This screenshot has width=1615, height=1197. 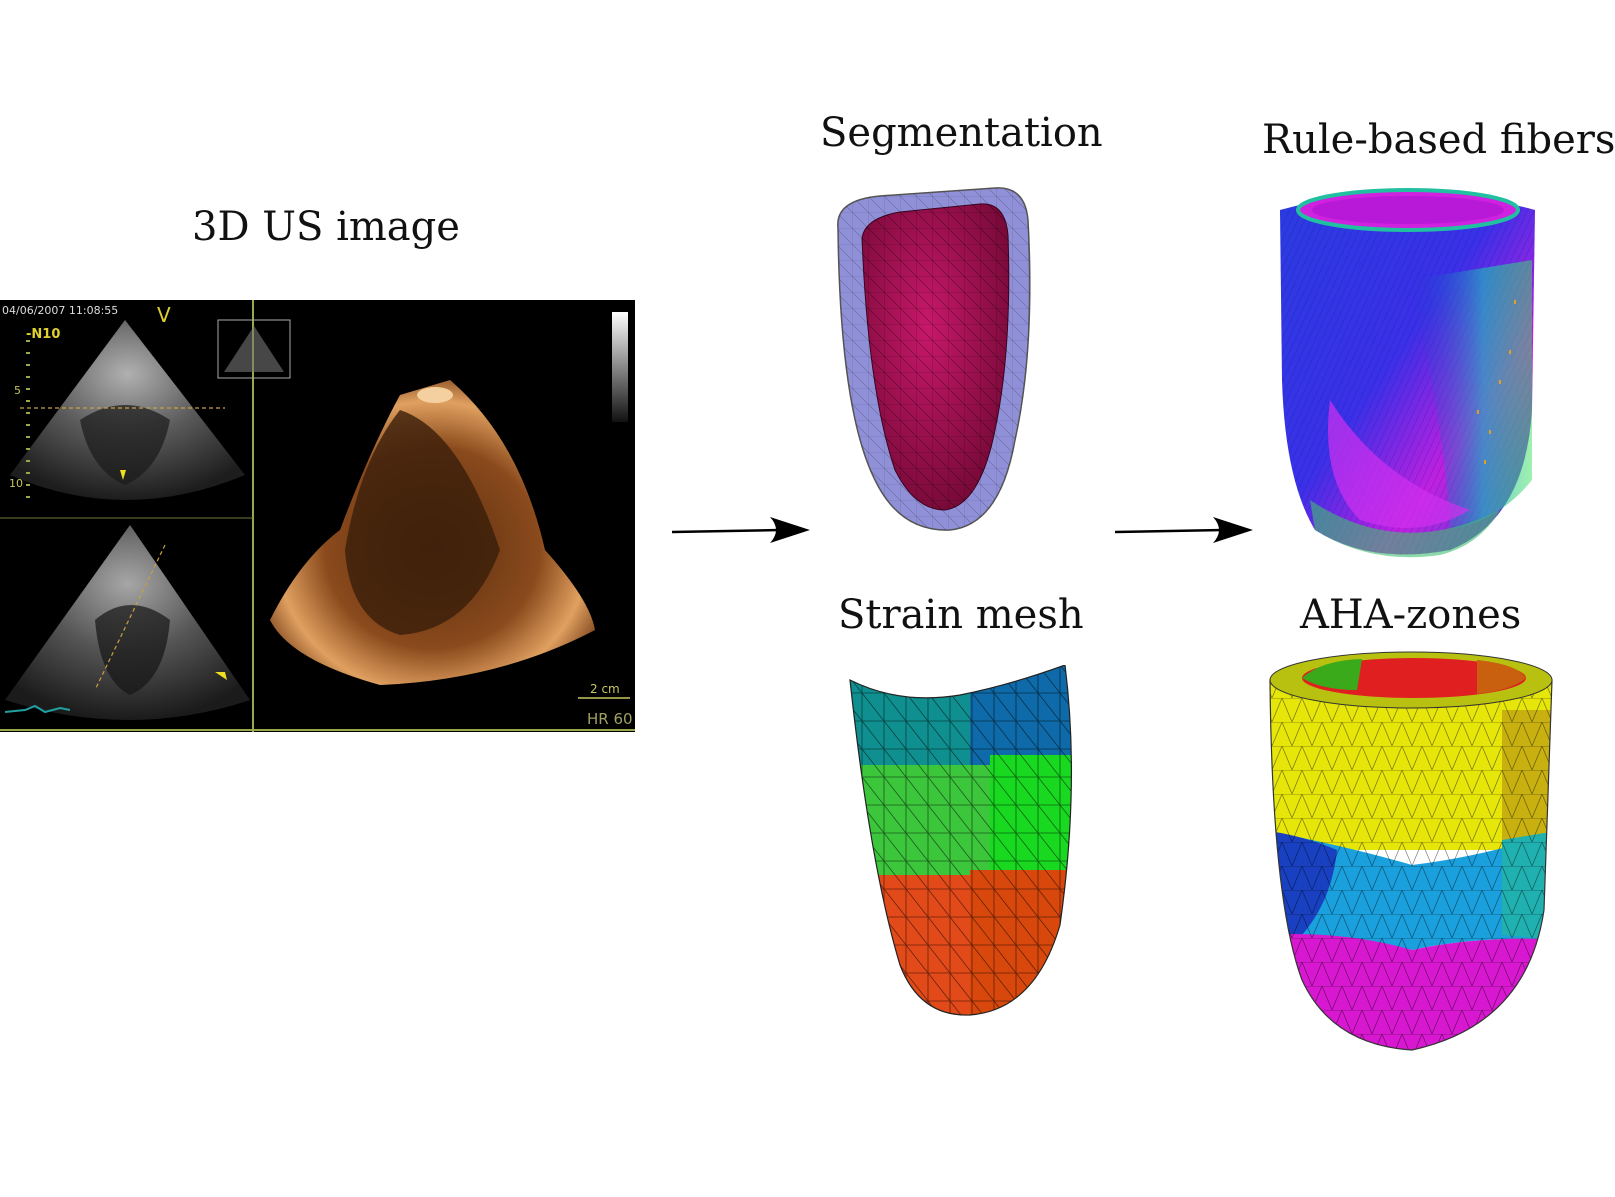 I want to click on title-fibers: Rule-based fibers, so click(x=1438, y=140).